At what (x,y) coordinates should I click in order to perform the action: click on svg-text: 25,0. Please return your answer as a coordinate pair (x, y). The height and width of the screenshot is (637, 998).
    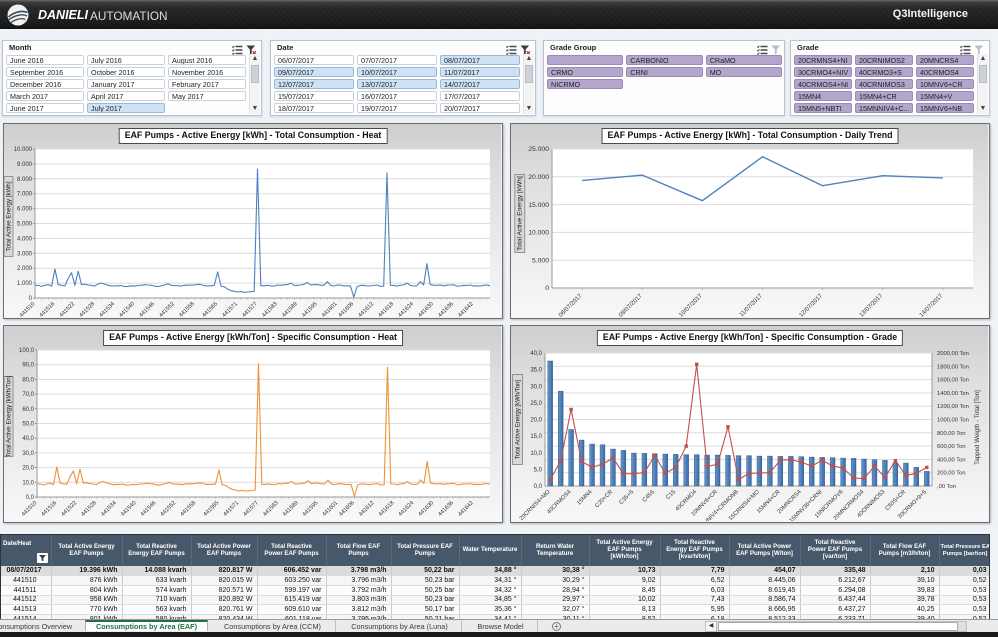
    Looking at the image, I should click on (536, 404).